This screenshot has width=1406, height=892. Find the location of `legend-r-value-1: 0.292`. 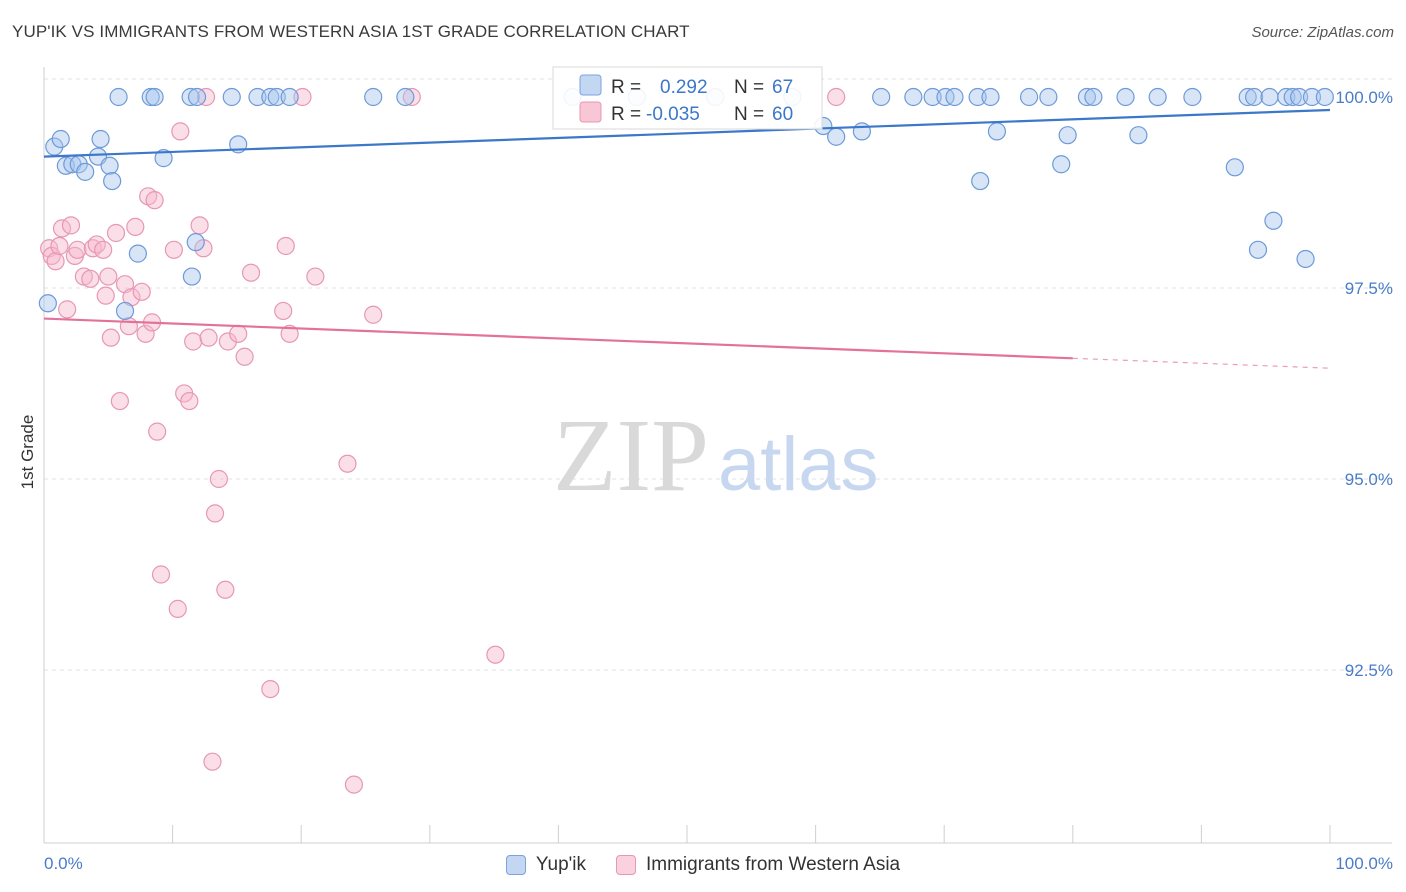

legend-r-value-1: 0.292 is located at coordinates (684, 87).